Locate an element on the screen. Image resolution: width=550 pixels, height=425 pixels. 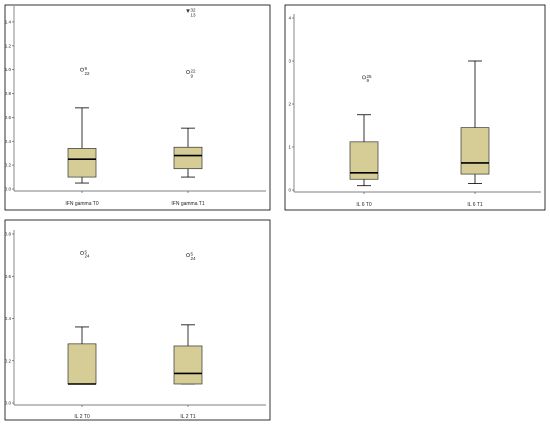
y-tick-label: 2 is located at coordinates (289, 104).